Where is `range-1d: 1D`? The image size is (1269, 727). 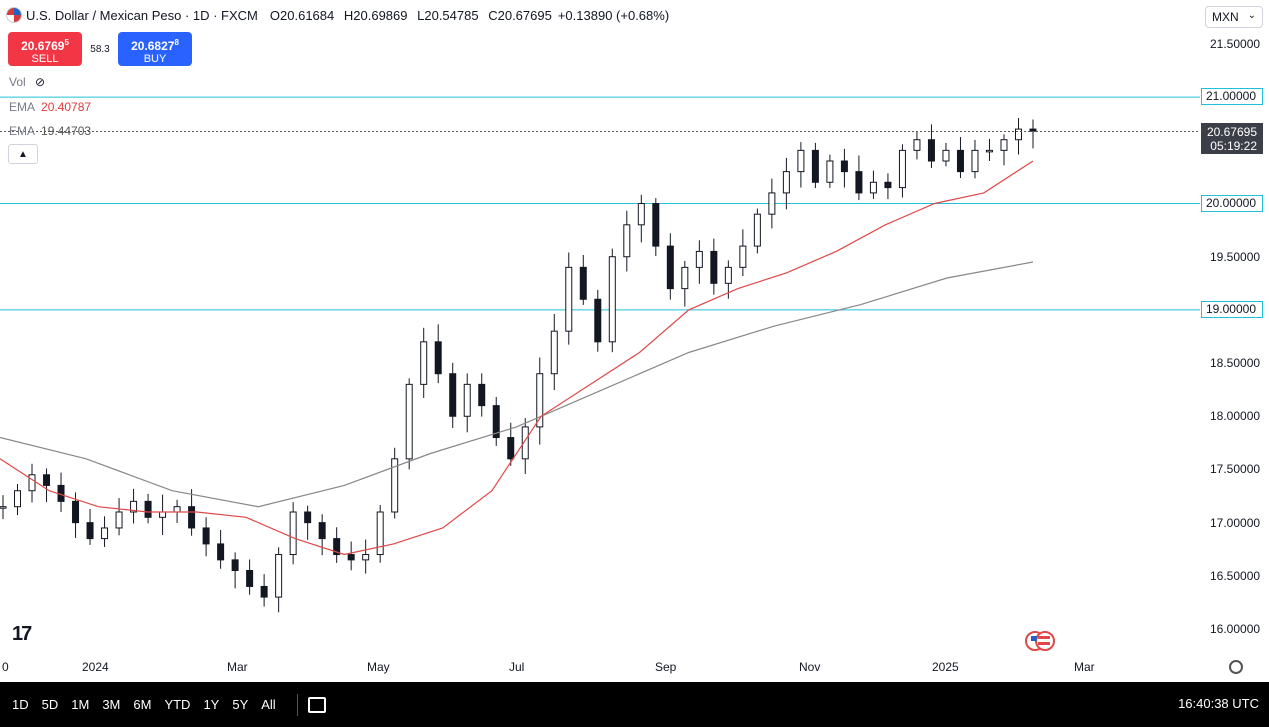
range-1d: 1D is located at coordinates (20, 704).